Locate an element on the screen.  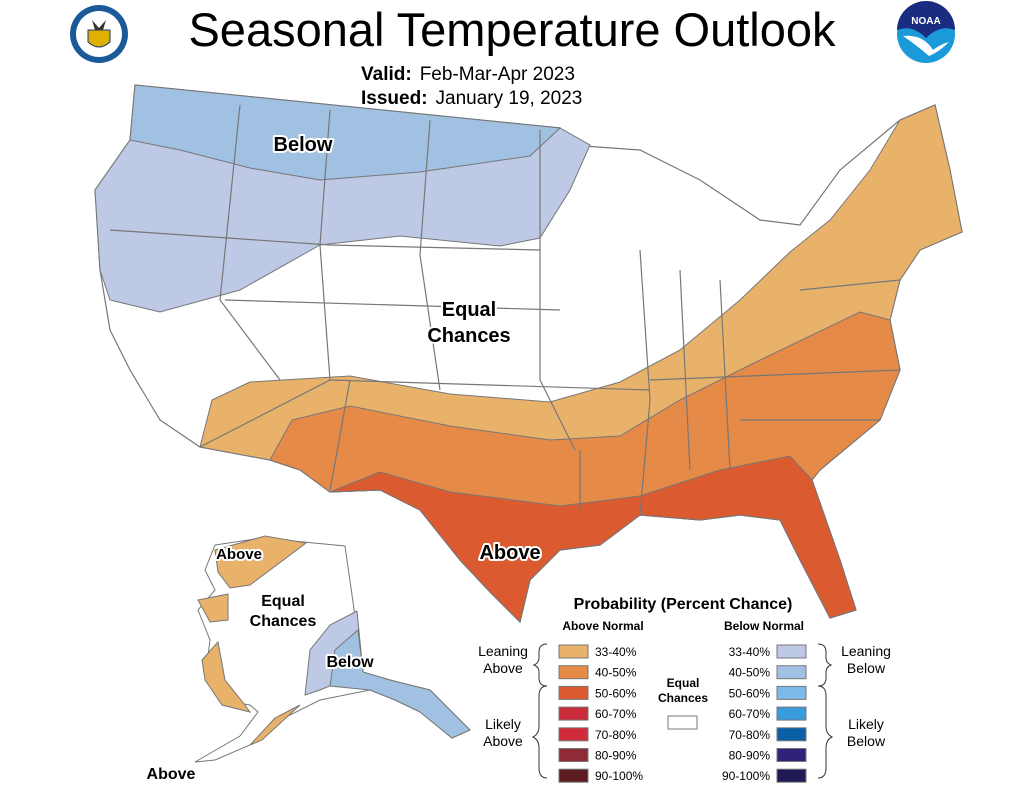
valid-value: Feb-Mar-Apr 2023 is located at coordinates (497, 74).